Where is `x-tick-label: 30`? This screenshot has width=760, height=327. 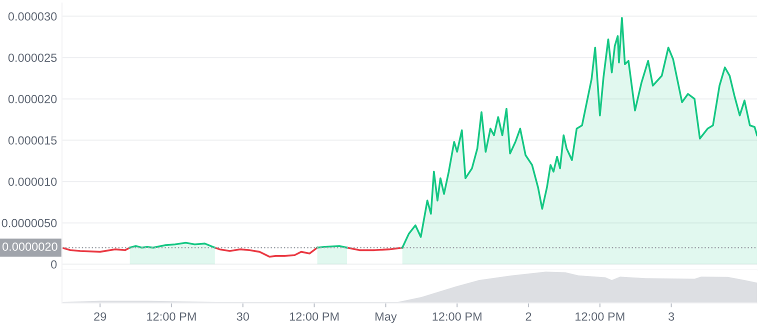
x-tick-label: 30 is located at coordinates (242, 316).